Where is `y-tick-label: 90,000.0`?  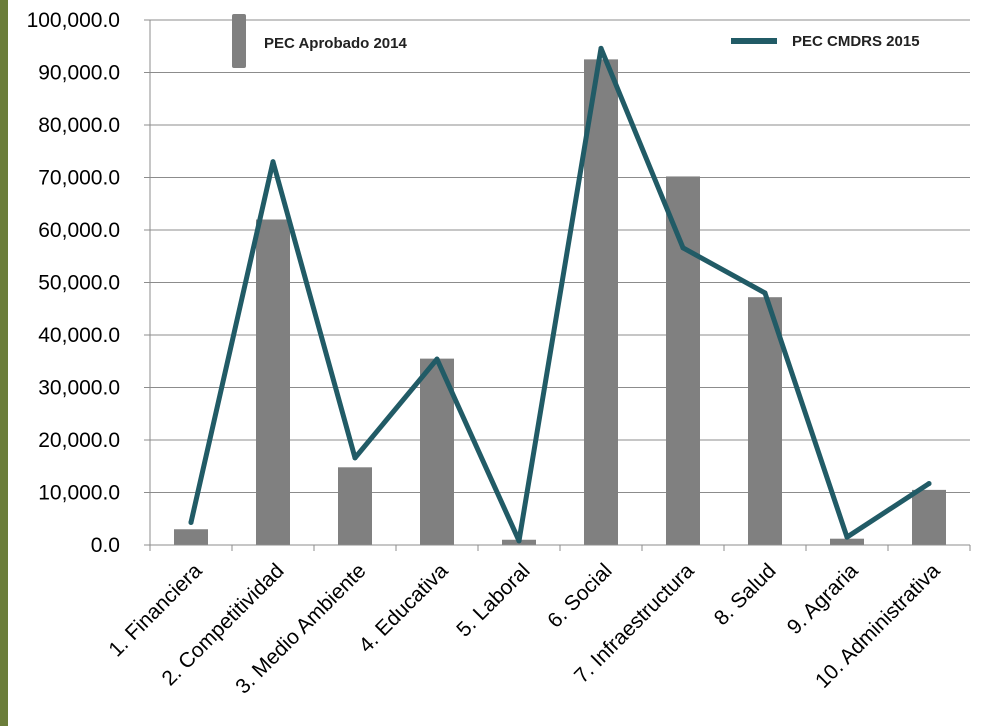
y-tick-label: 90,000.0 is located at coordinates (79, 73).